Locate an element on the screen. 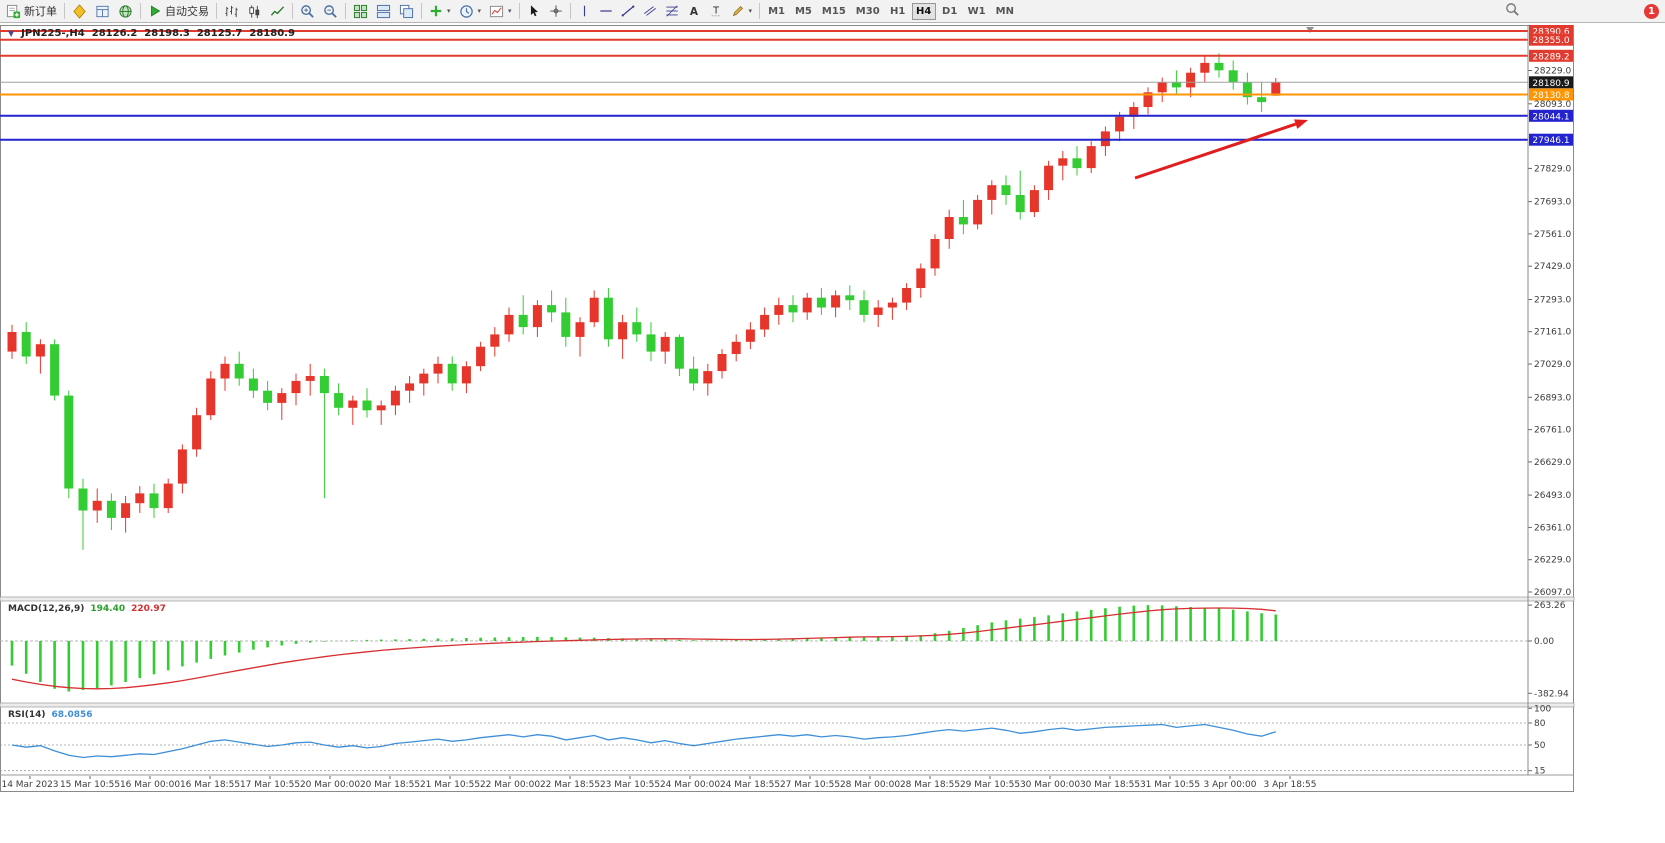 Image resolution: width=1665 pixels, height=843 pixels. fibo-icon is located at coordinates (672, 11).